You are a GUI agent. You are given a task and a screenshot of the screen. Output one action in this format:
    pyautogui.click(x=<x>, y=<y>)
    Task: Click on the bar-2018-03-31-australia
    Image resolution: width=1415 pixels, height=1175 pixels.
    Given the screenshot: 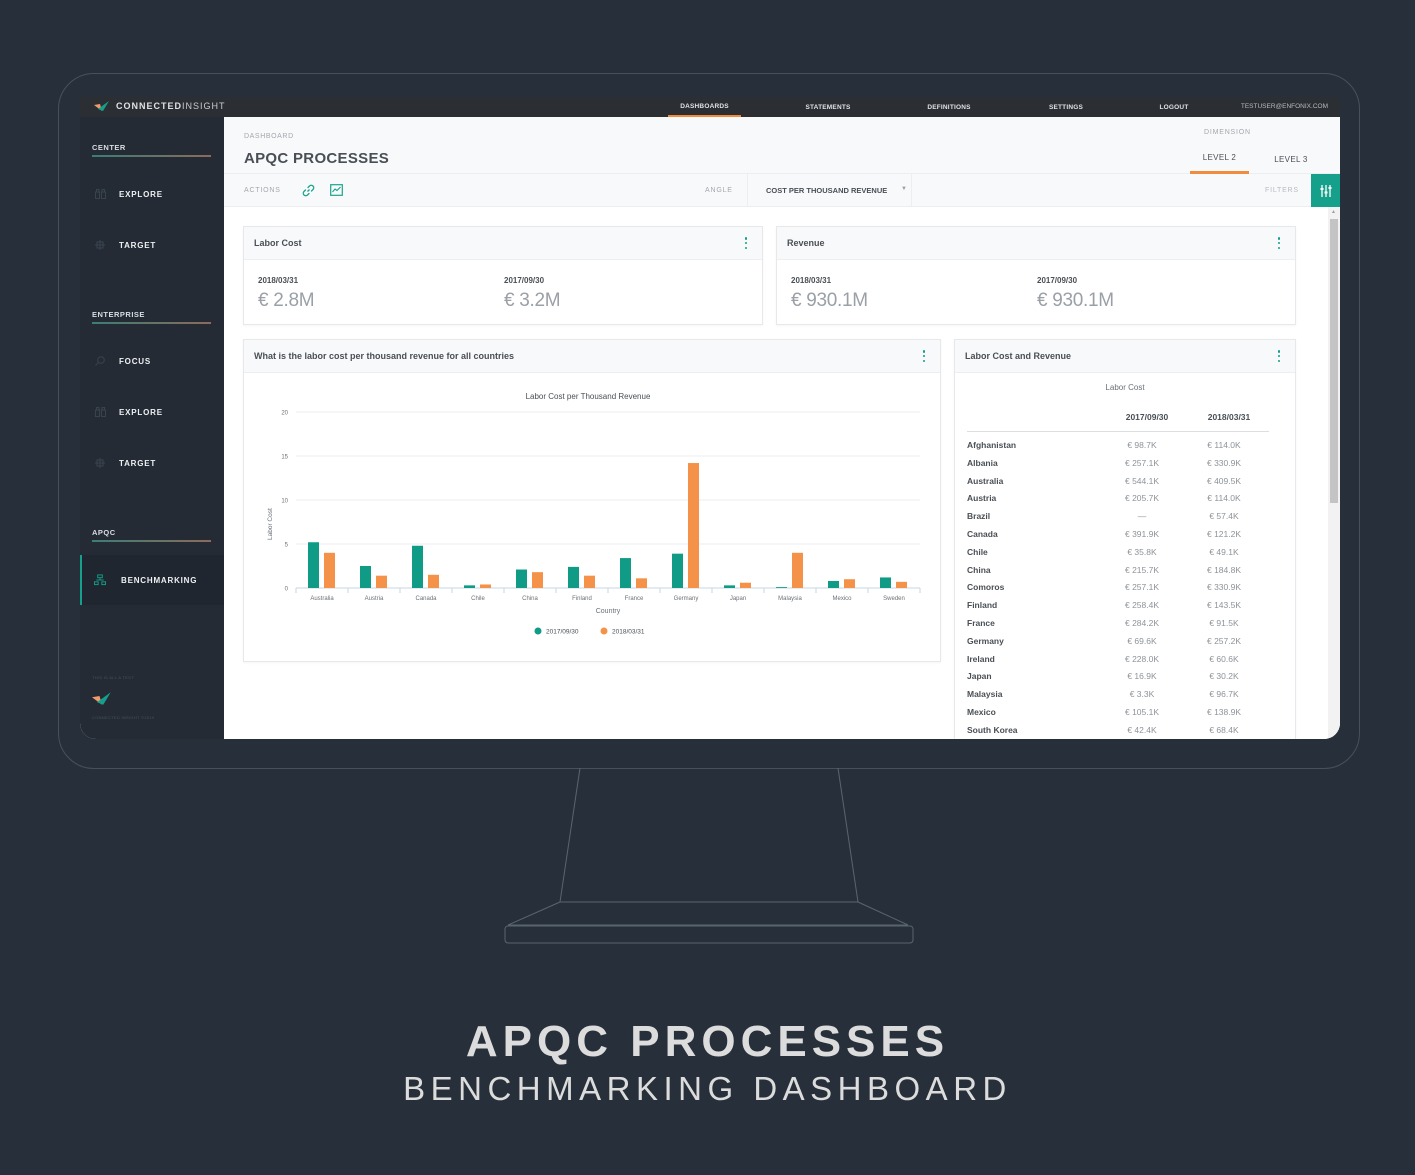 What is the action you would take?
    pyautogui.click(x=329, y=570)
    